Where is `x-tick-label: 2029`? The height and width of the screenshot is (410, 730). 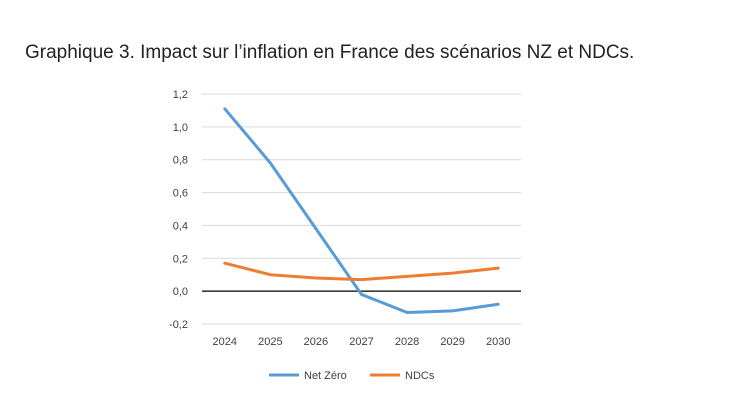
x-tick-label: 2029 is located at coordinates (452, 342).